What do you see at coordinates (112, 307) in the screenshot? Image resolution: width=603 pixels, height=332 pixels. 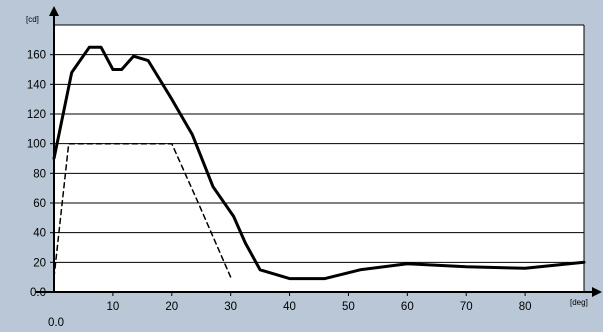 I see `x-tick-label: 10` at bounding box center [112, 307].